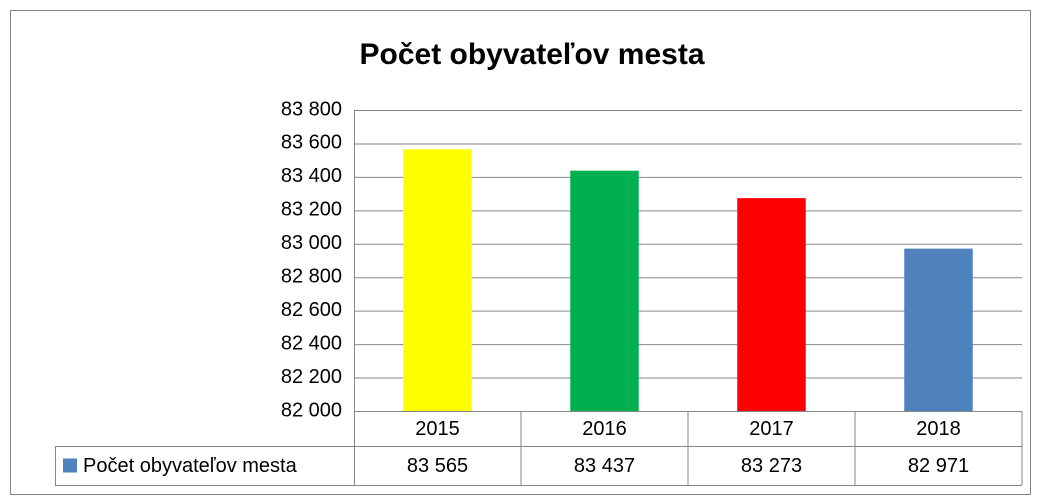 The height and width of the screenshot is (501, 1037). I want to click on chart-title: Počet obyvateľov mesta, so click(531, 54).